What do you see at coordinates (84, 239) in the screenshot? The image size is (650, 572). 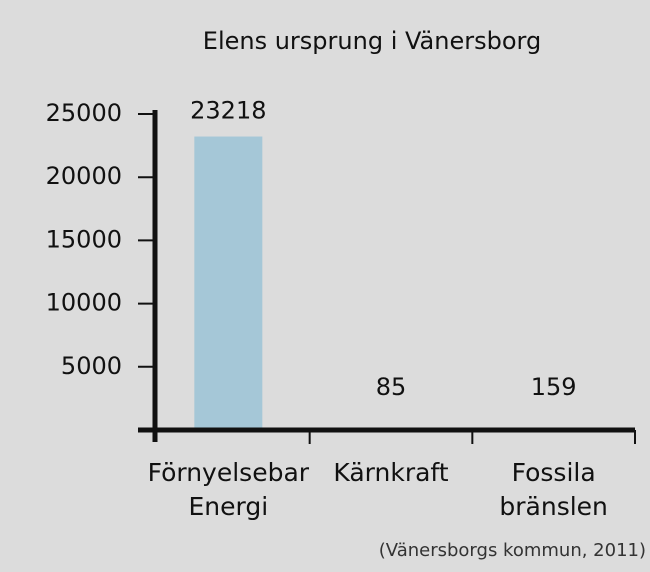 I see `y-tick-label: 15000` at bounding box center [84, 239].